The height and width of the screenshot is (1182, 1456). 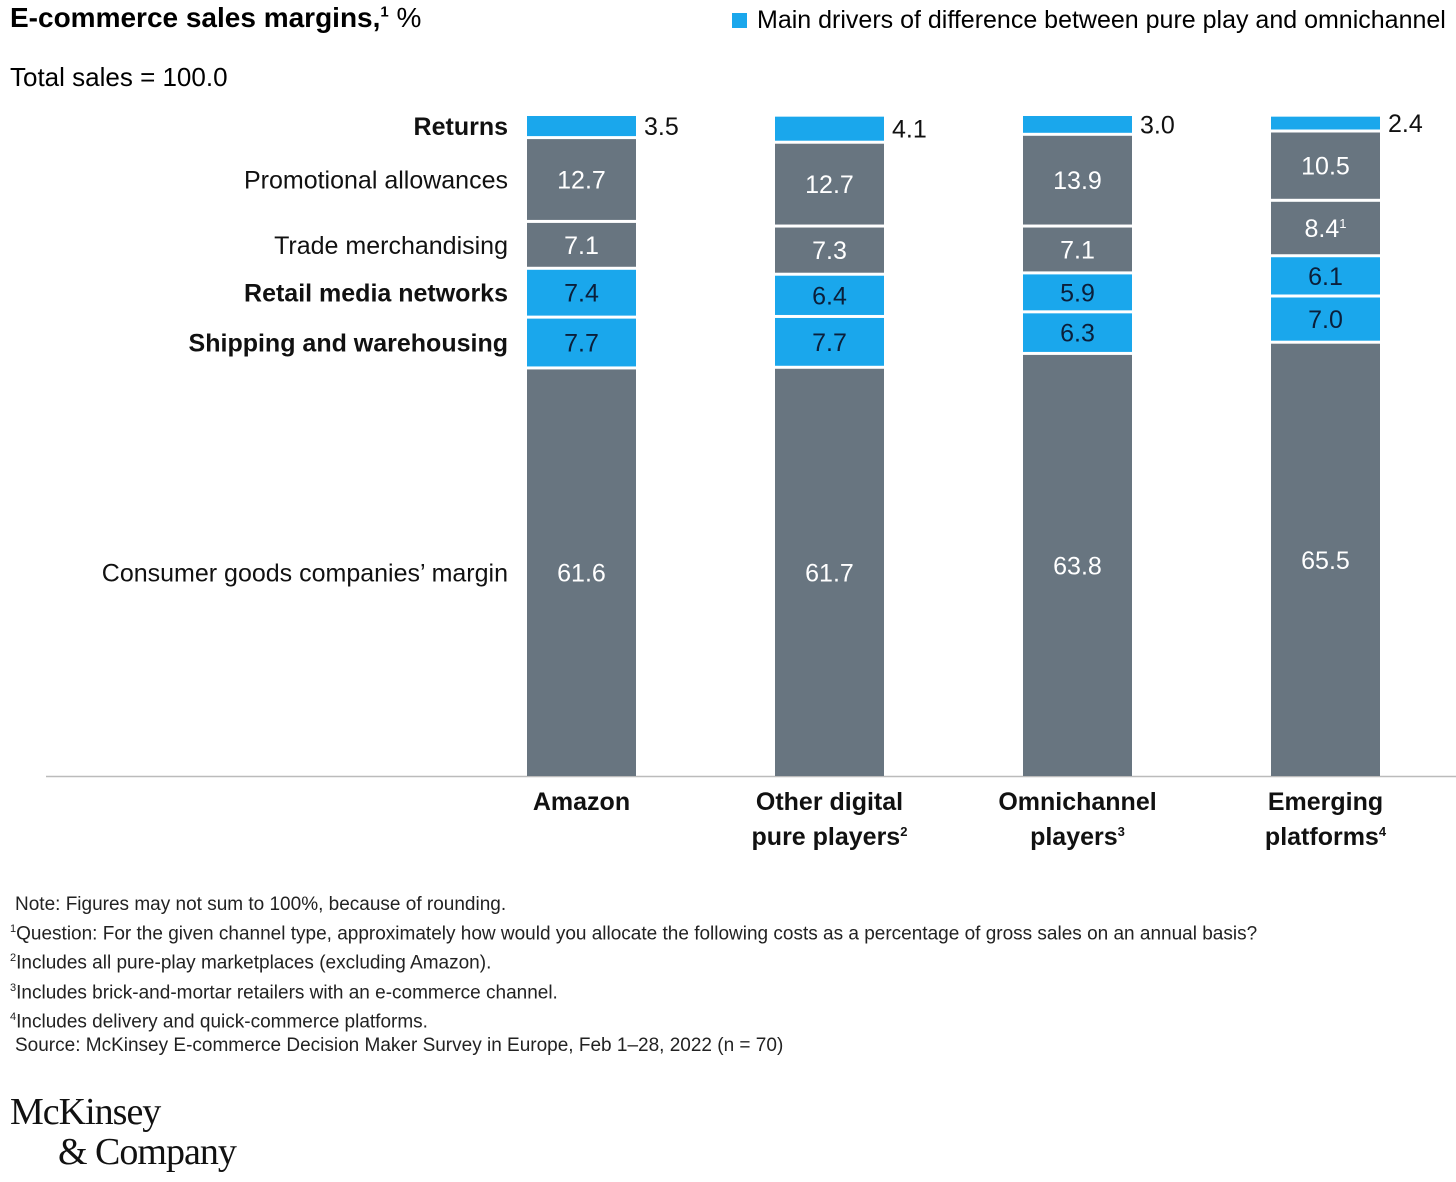 I want to click on chart-subtitle: Total sales = 100.0, so click(x=119, y=77).